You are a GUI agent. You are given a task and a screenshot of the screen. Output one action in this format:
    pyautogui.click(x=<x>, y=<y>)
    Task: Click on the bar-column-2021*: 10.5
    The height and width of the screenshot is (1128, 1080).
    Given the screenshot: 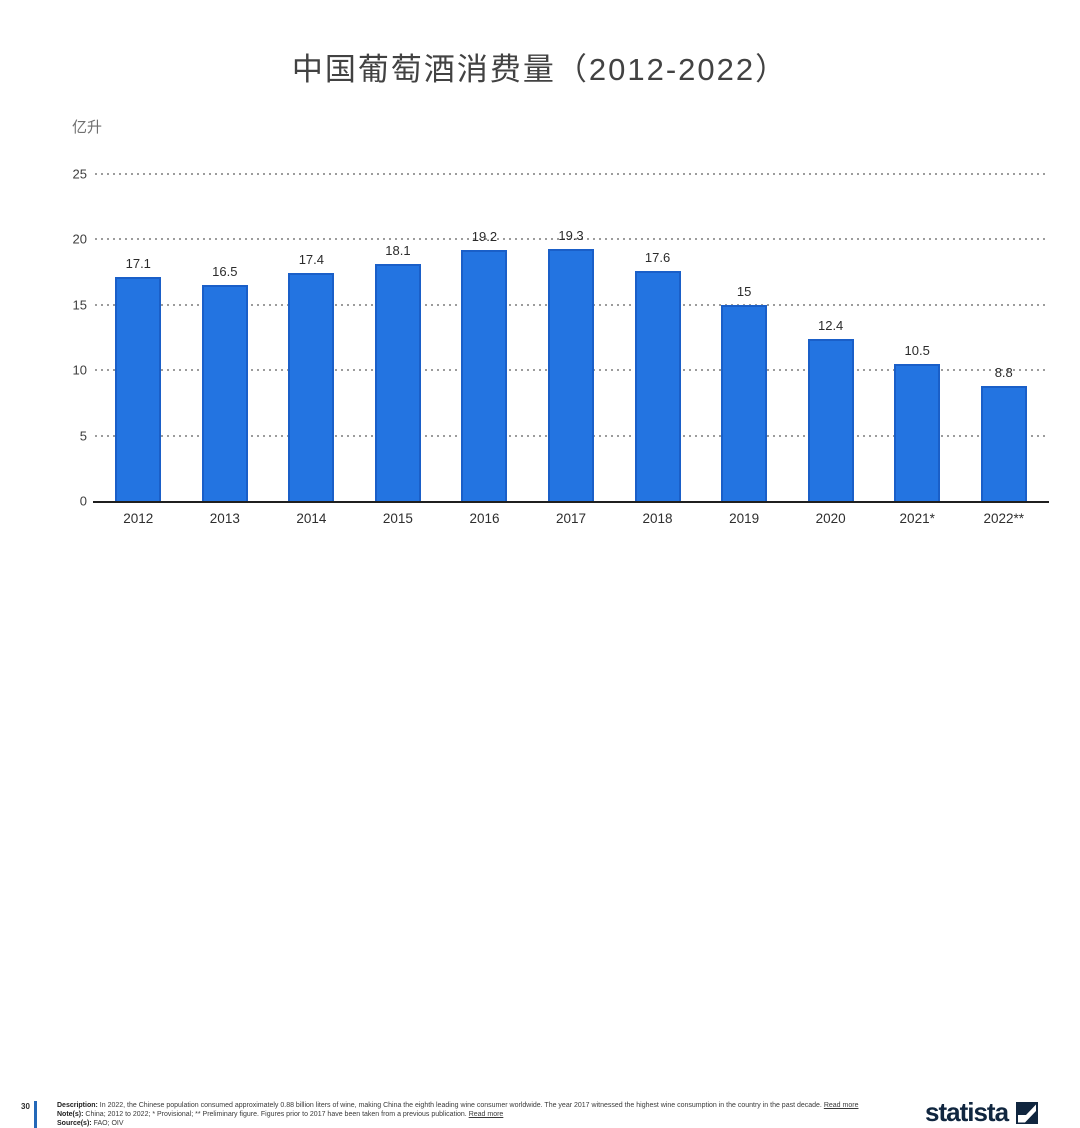 What is the action you would take?
    pyautogui.click(x=917, y=337)
    